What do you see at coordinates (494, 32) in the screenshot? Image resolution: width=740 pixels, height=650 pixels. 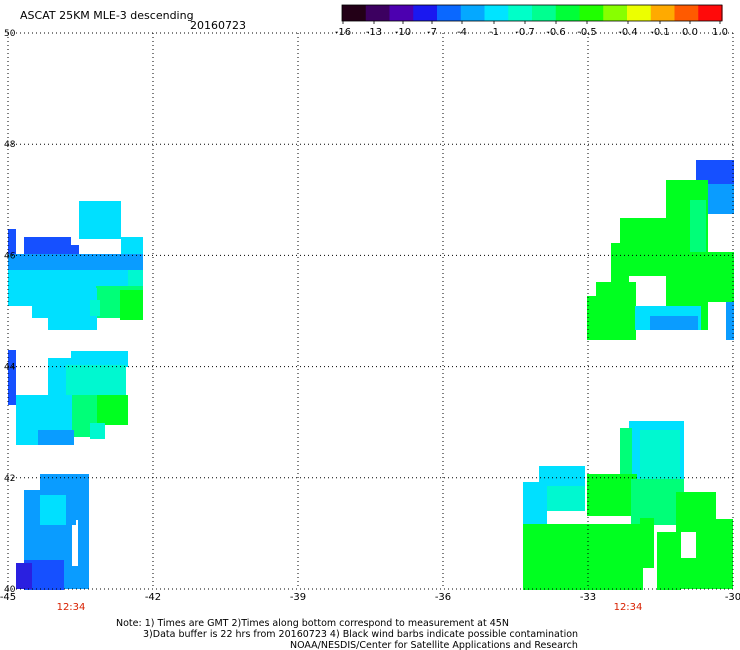 I see `colorbar-tick-label: -1` at bounding box center [494, 32].